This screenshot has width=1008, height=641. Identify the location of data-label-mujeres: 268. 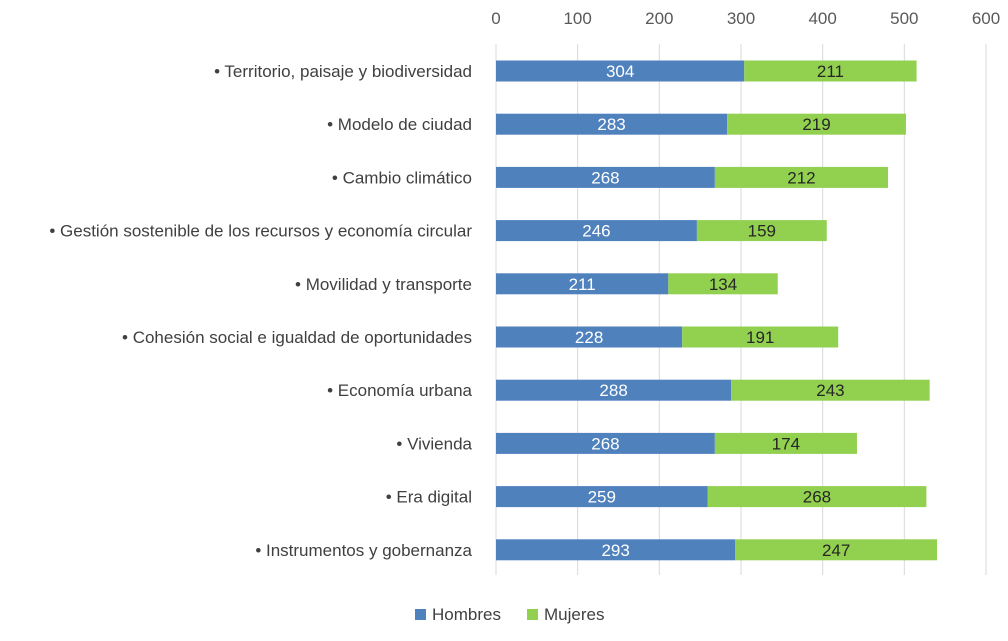
(817, 497).